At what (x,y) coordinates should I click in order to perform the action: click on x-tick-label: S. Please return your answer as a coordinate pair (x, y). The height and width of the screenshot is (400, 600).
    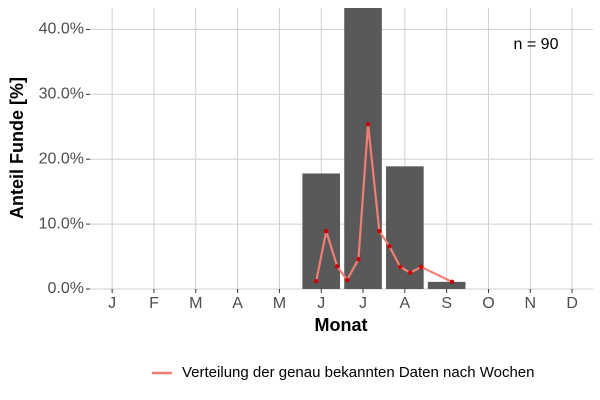
    Looking at the image, I should click on (446, 303).